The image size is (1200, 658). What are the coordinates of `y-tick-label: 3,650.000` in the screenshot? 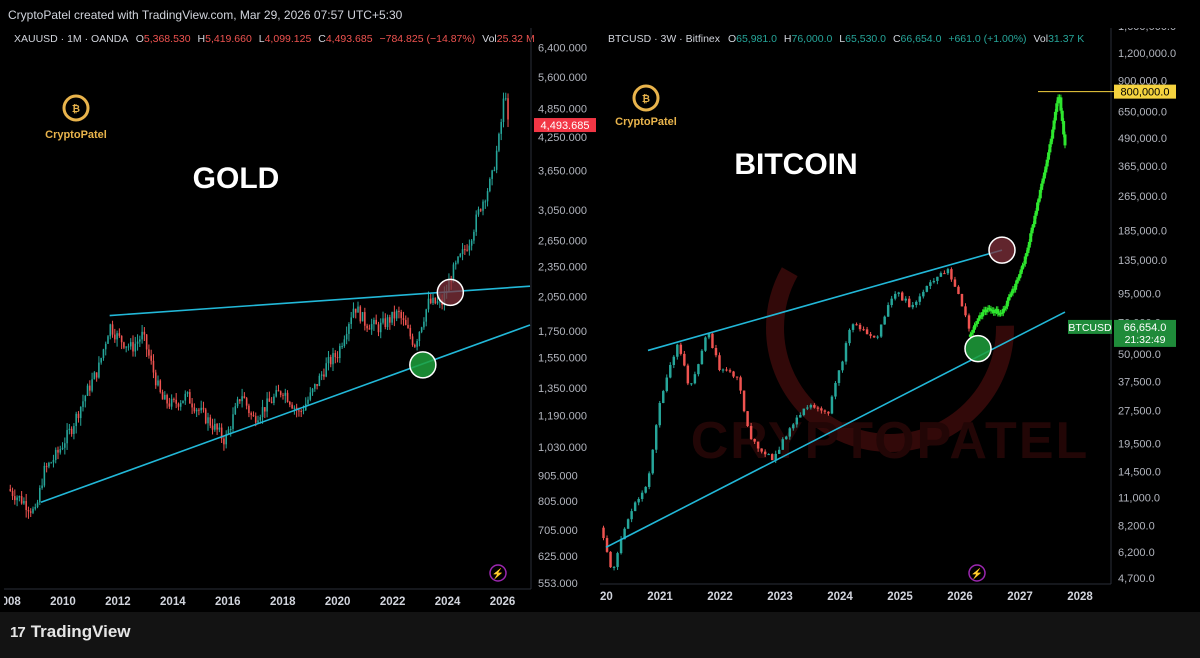 It's located at (562, 171).